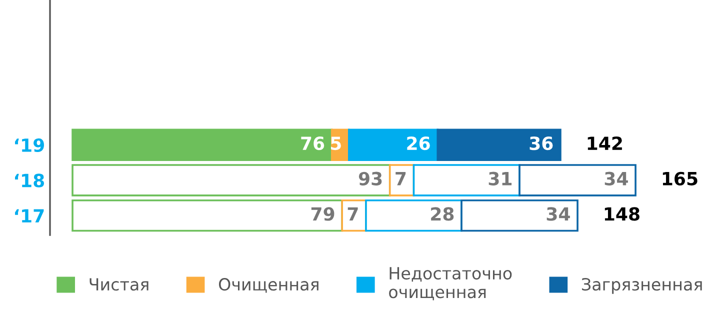  I want to click on data-label: 76, so click(312, 143).